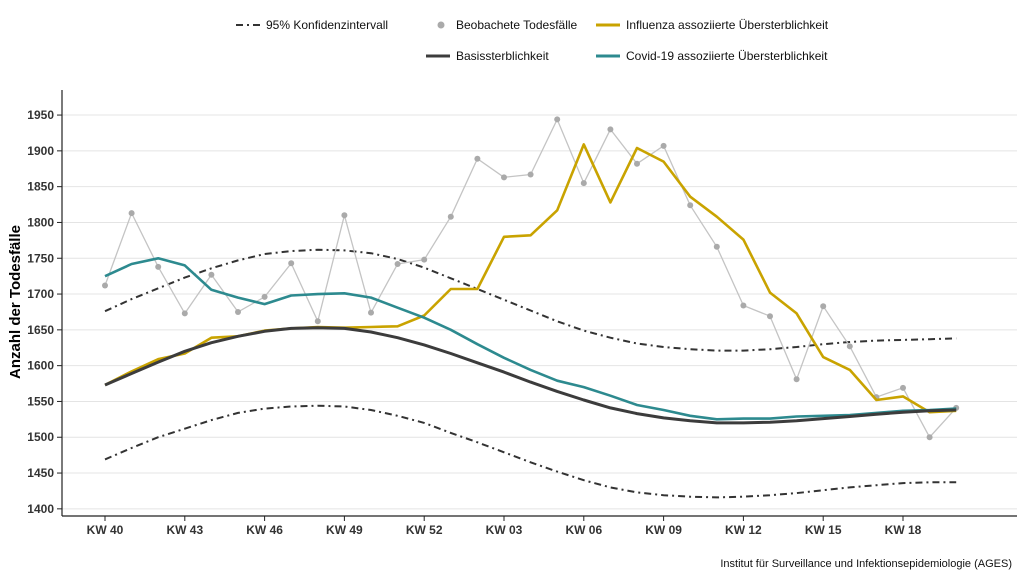  What do you see at coordinates (344, 530) in the screenshot?
I see `x-tick-label: KW 49` at bounding box center [344, 530].